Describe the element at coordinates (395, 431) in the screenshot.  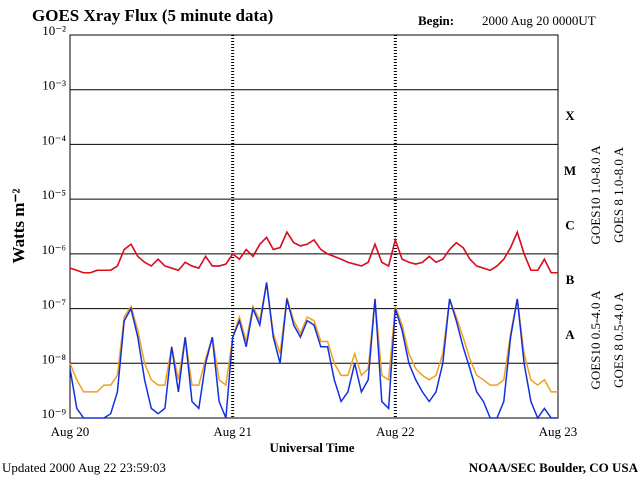
I see `x-tick-label: Aug 22` at that location.